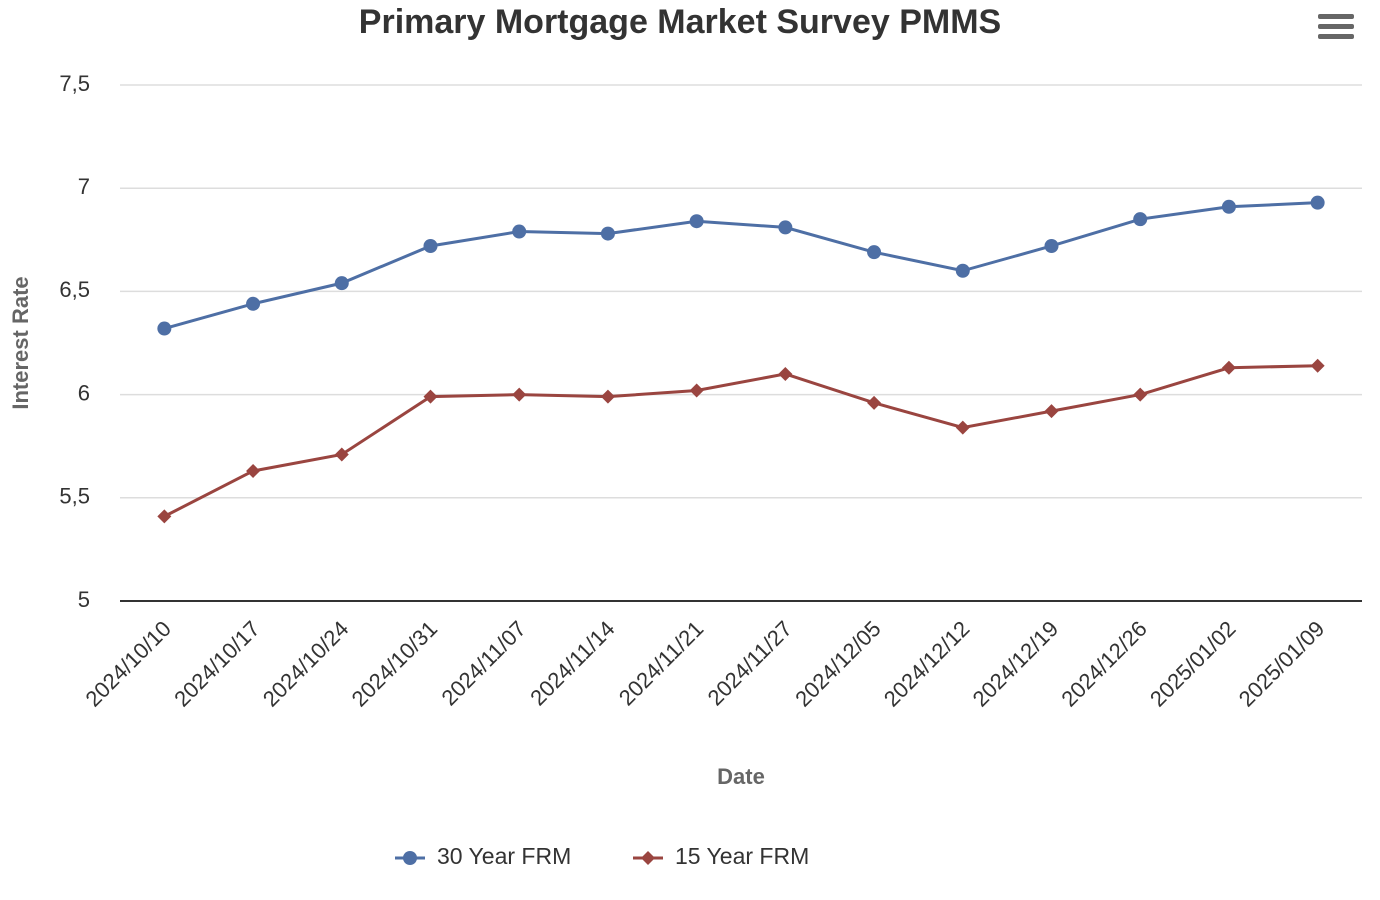 This screenshot has height=900, width=1380. Describe the element at coordinates (504, 856) in the screenshot. I see `legend-label: 30 Year FRM` at that location.